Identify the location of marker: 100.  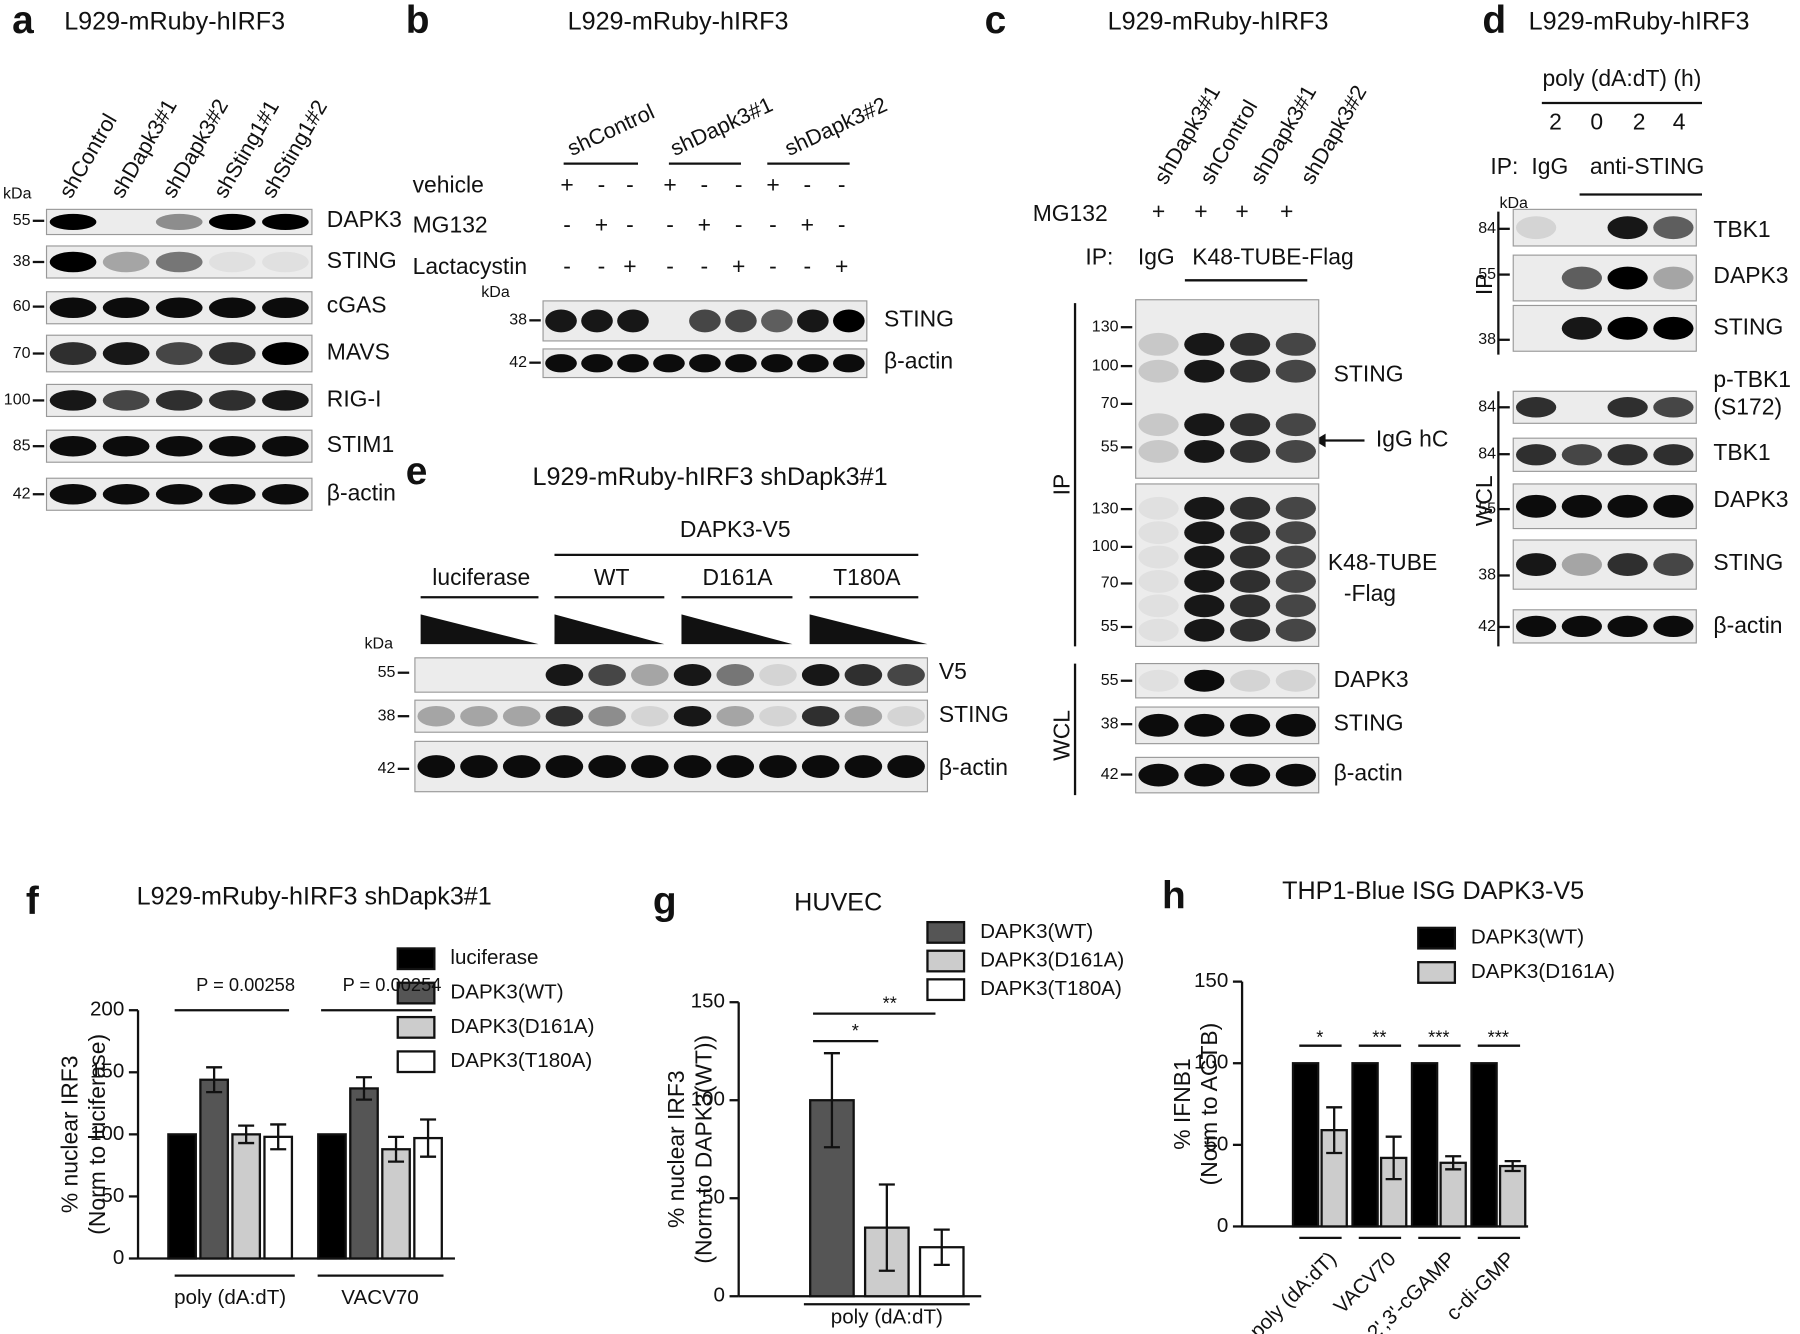
(1105, 546).